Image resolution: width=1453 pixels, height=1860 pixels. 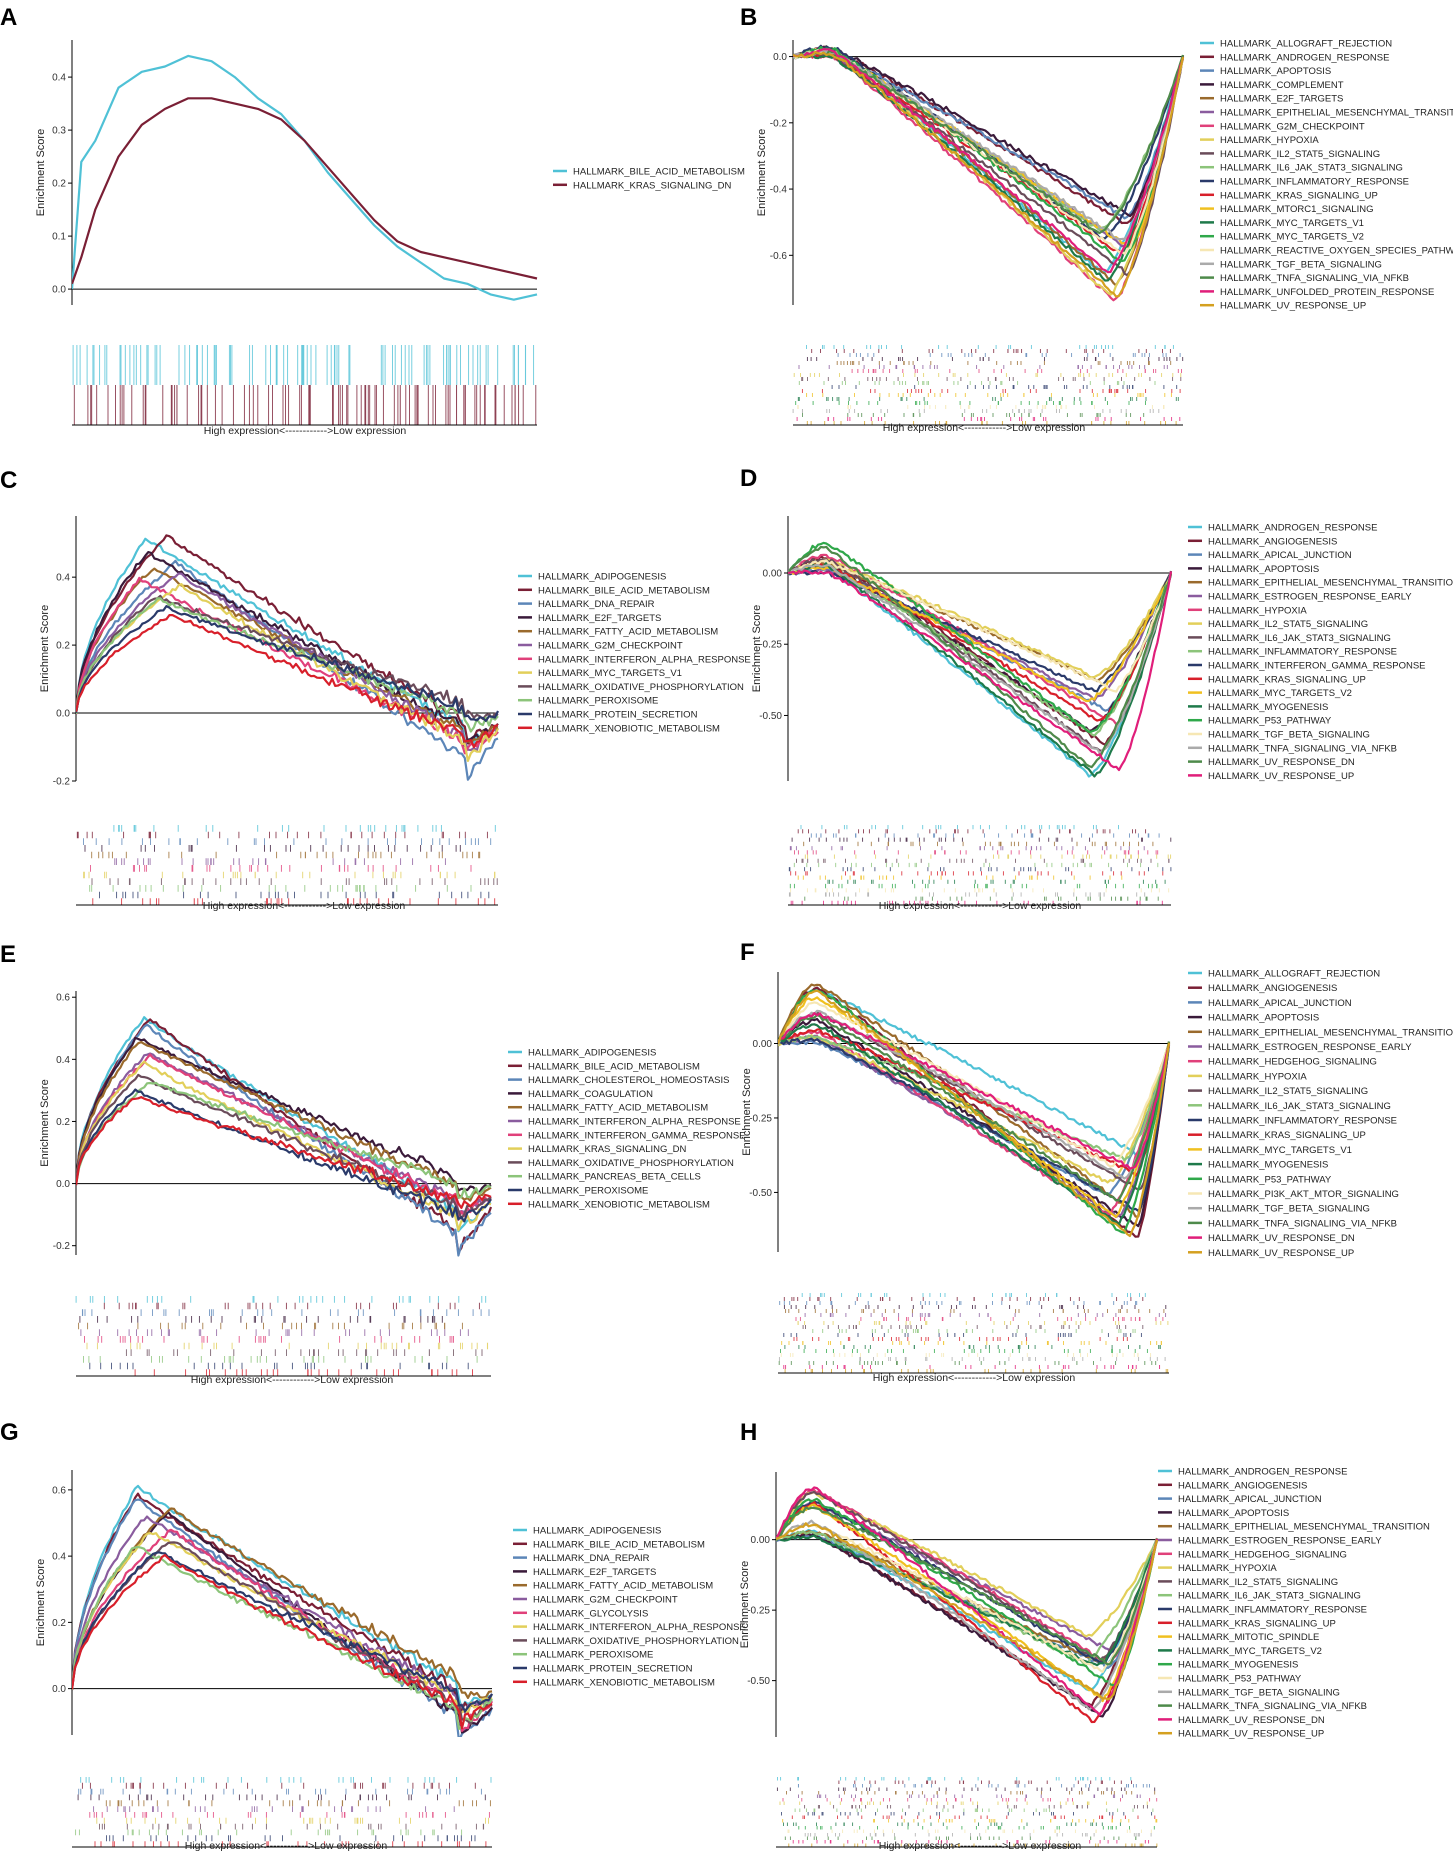 What do you see at coordinates (59, 237) in the screenshot?
I see `y-tick-label: 0.1` at bounding box center [59, 237].